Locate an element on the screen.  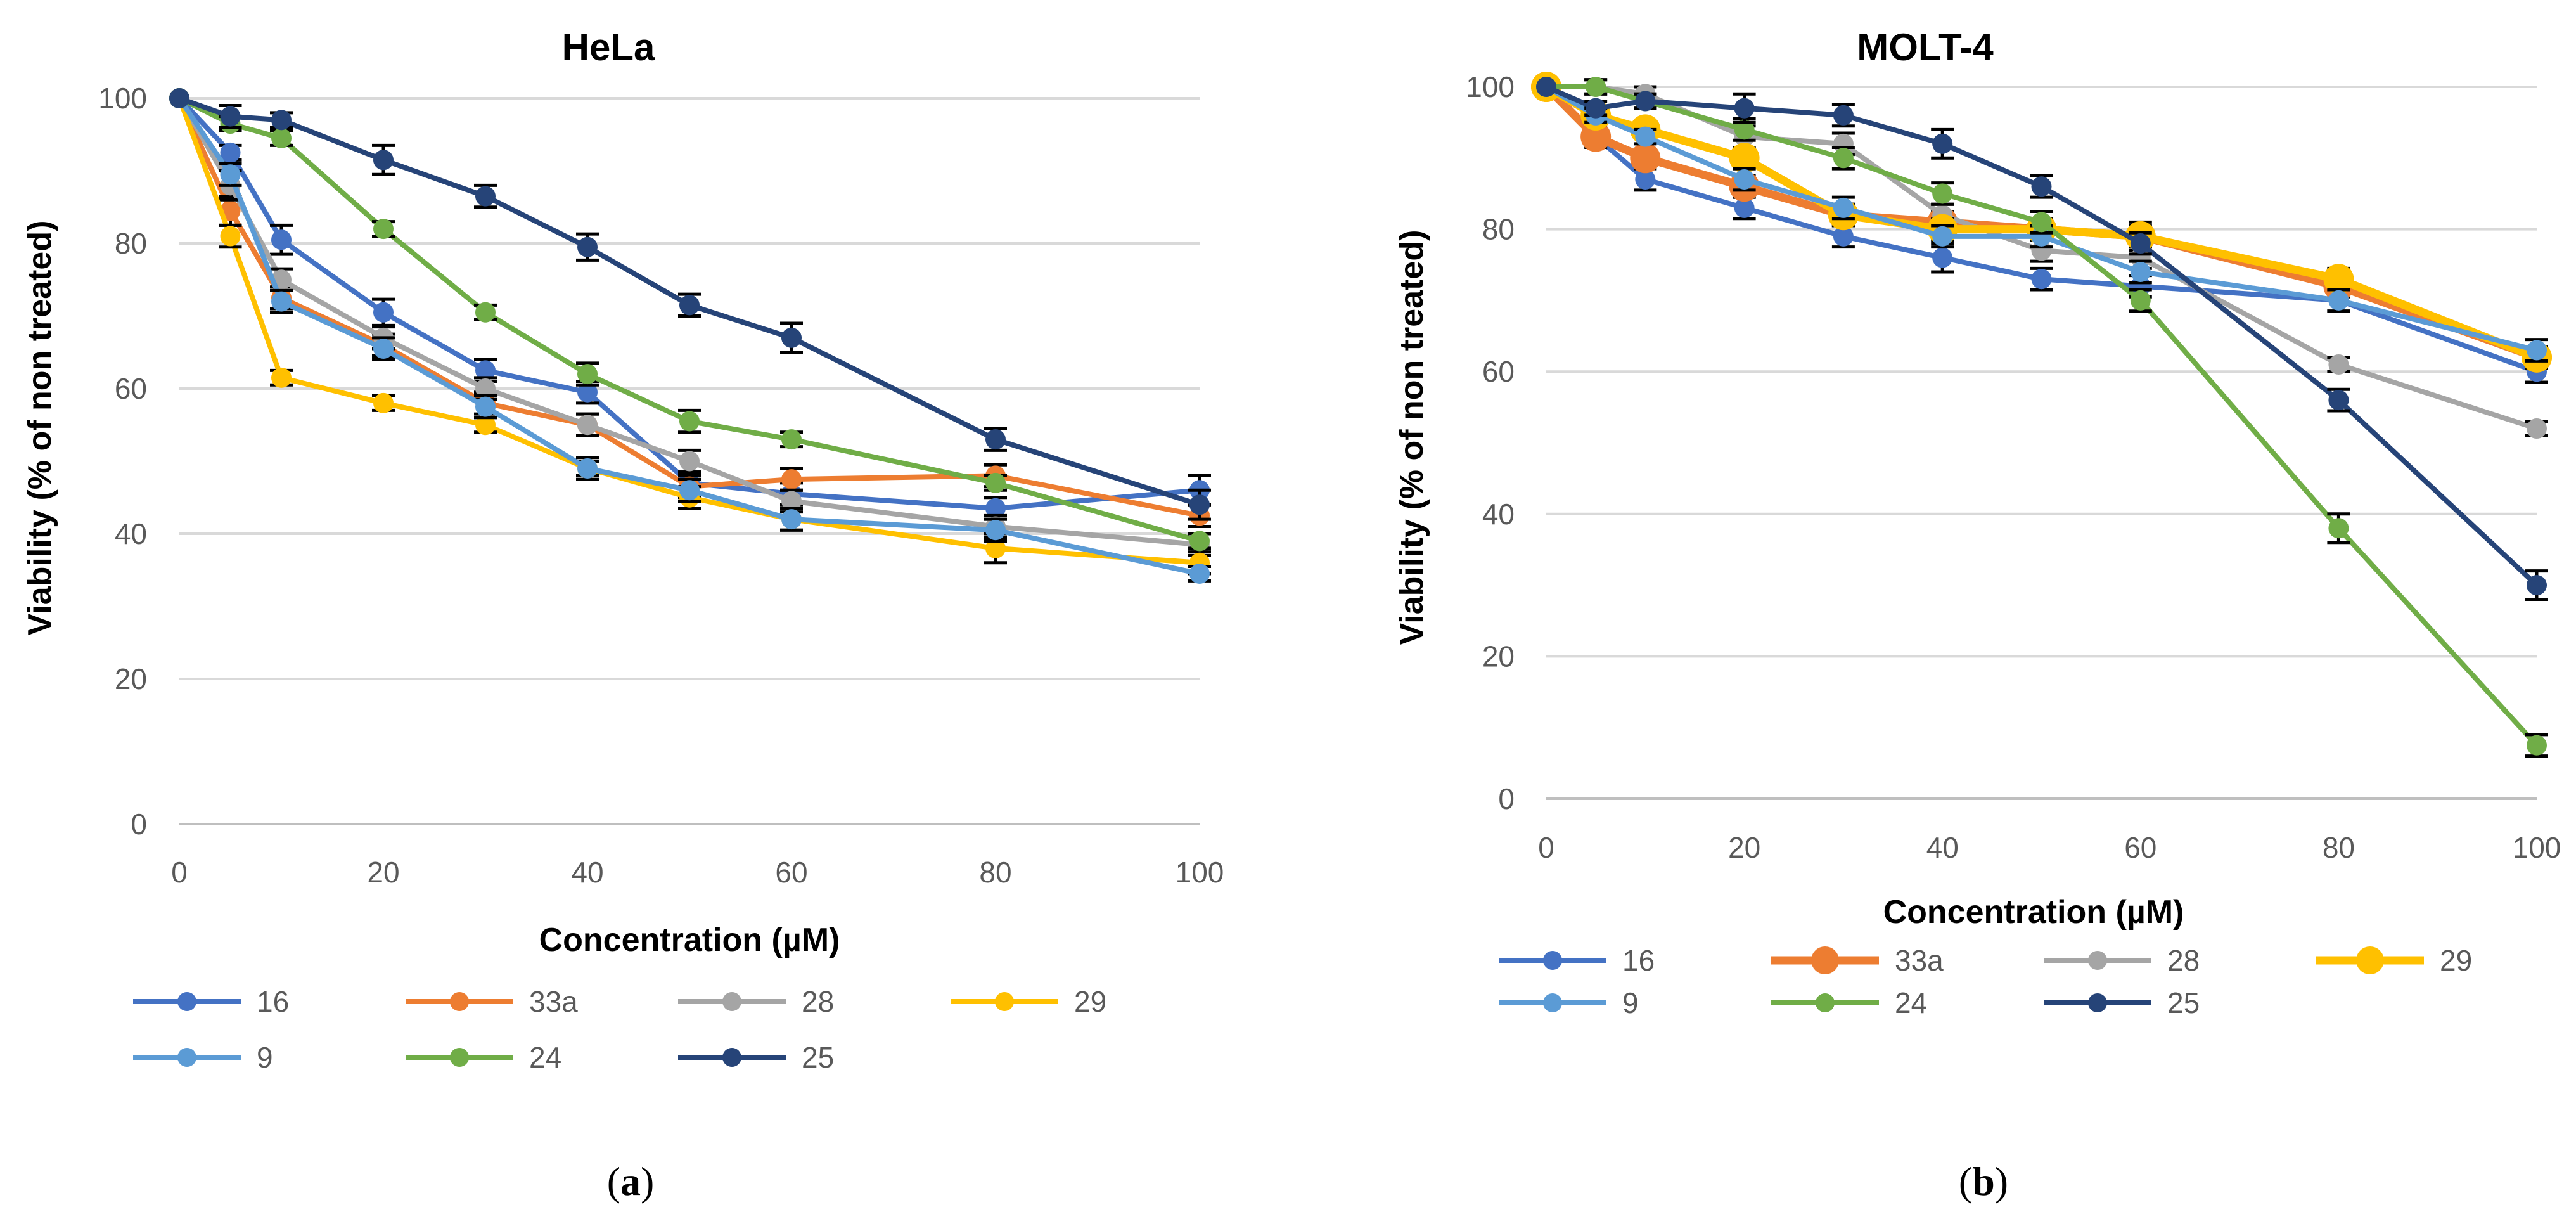
chart-a-legend-item-16: 16 is located at coordinates (211, 1001).